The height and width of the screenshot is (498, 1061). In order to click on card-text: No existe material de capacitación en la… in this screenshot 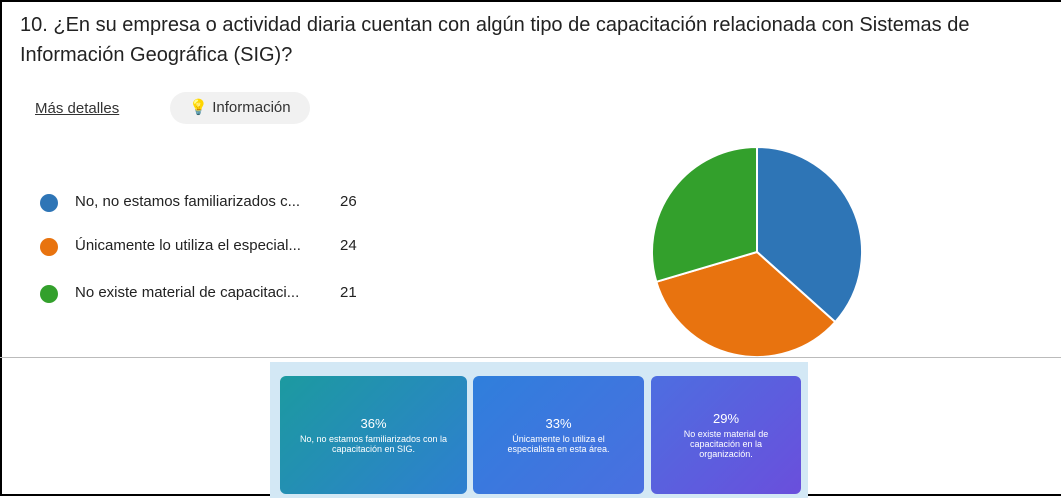, I will do `click(726, 444)`.